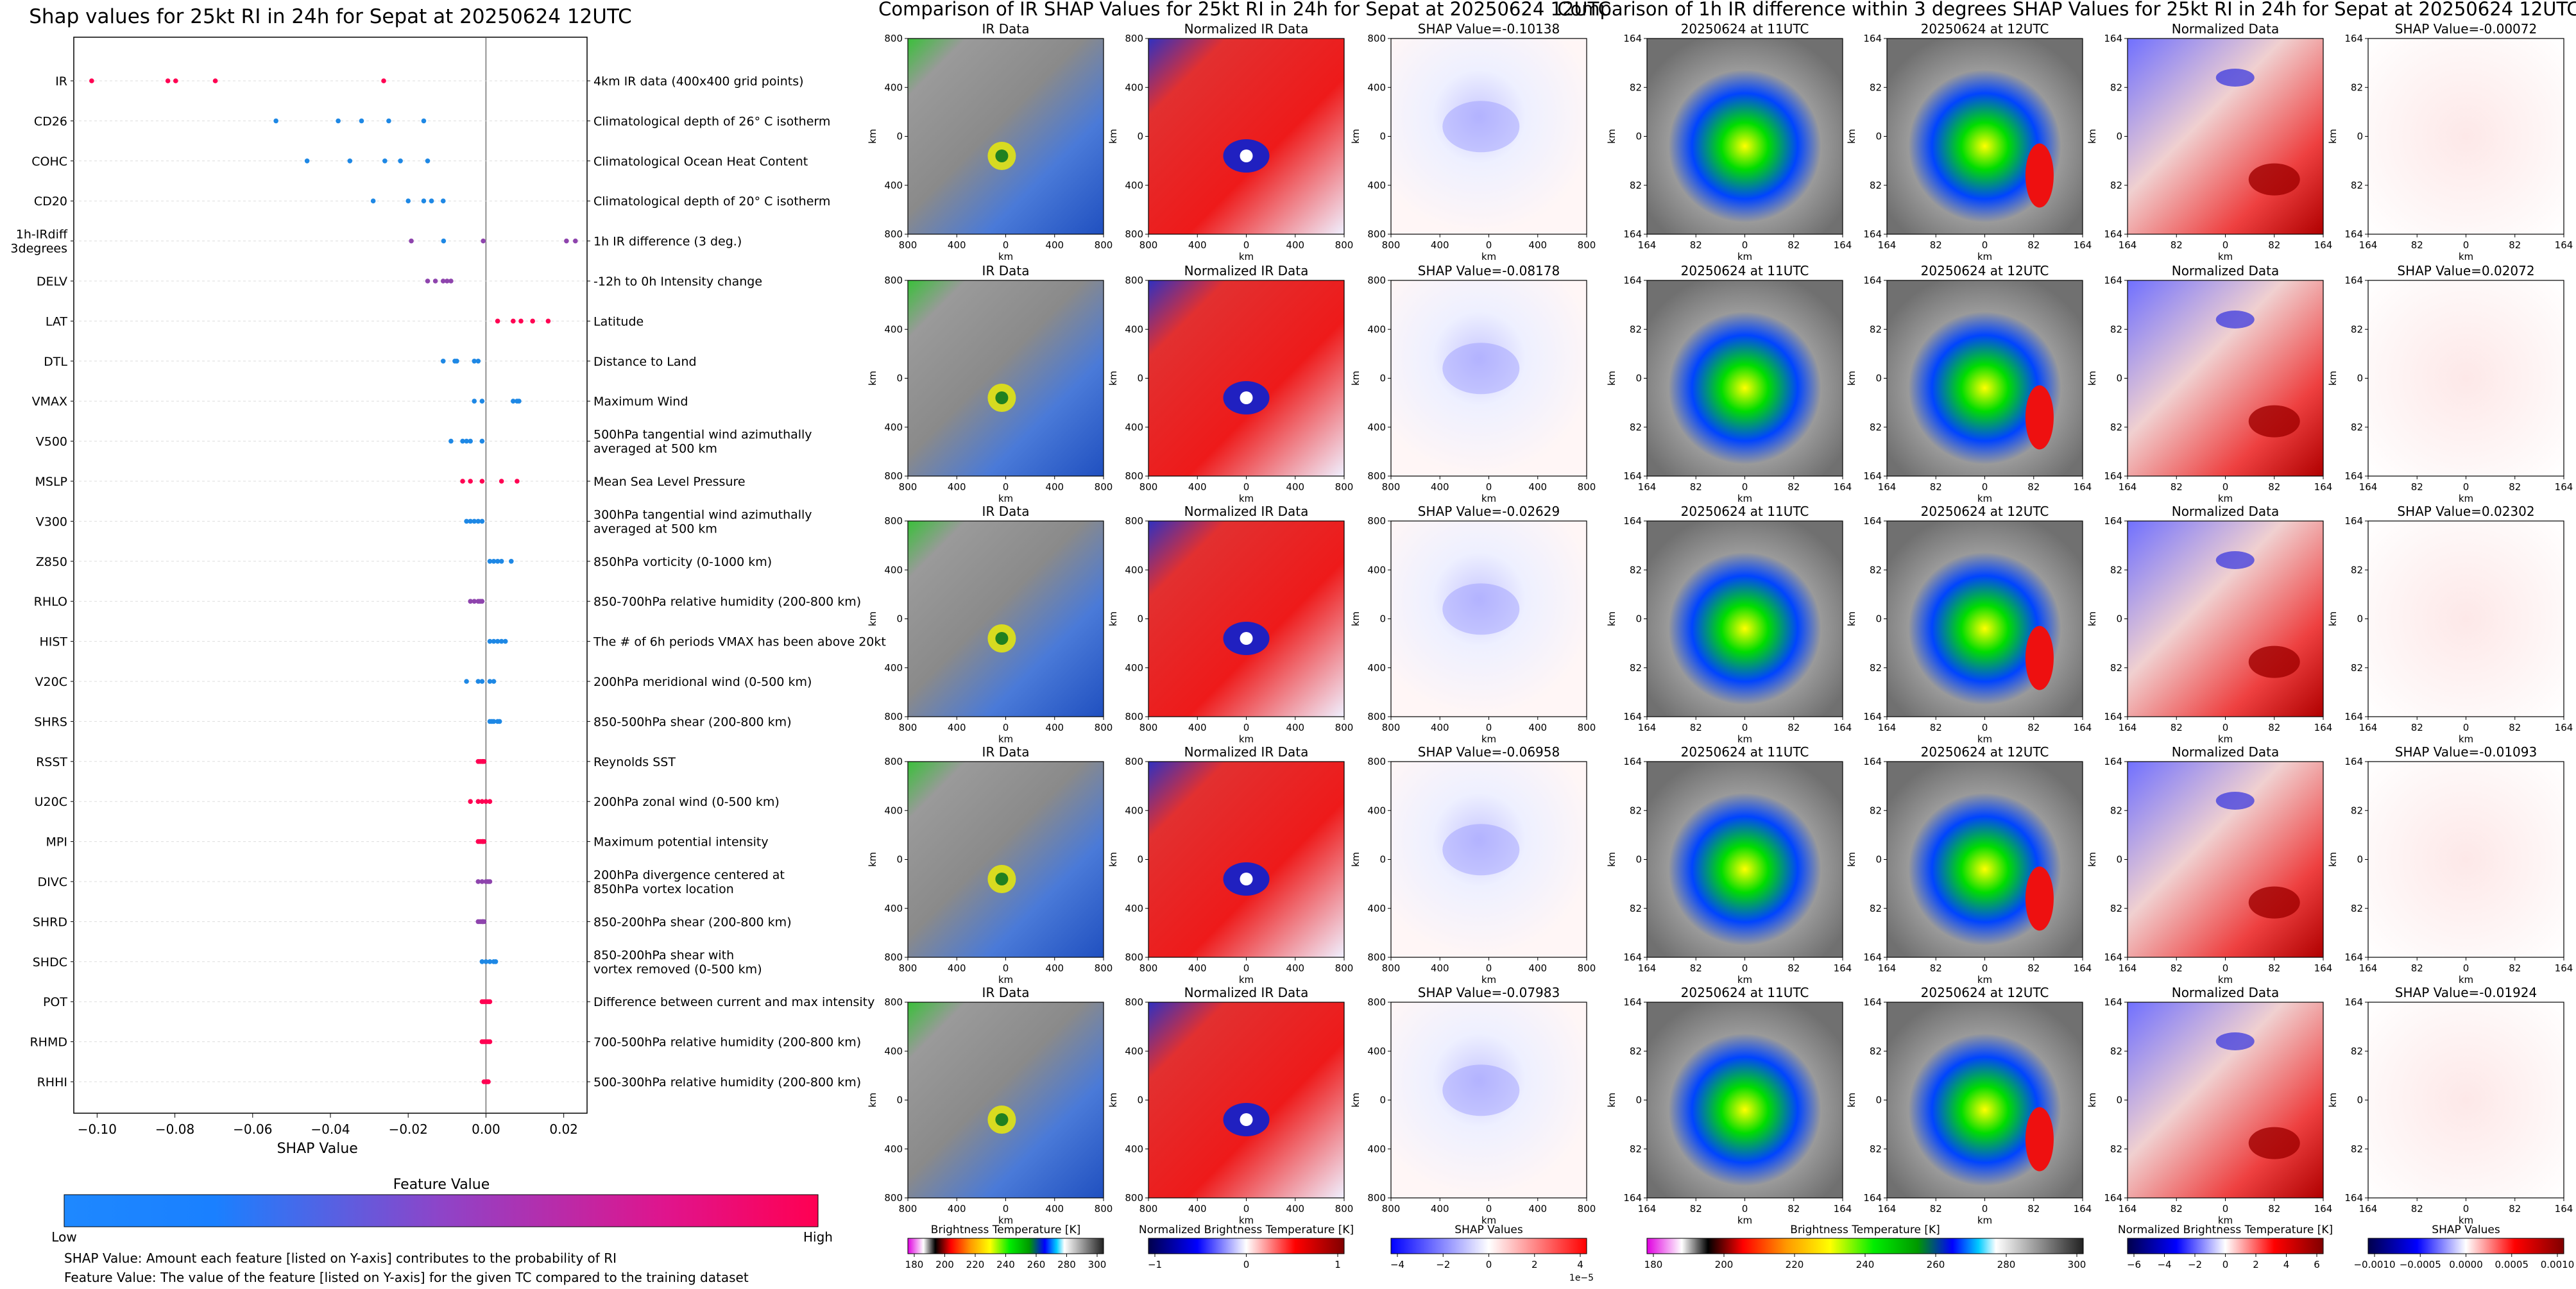  I want to click on storm-eye, so click(1002, 397).